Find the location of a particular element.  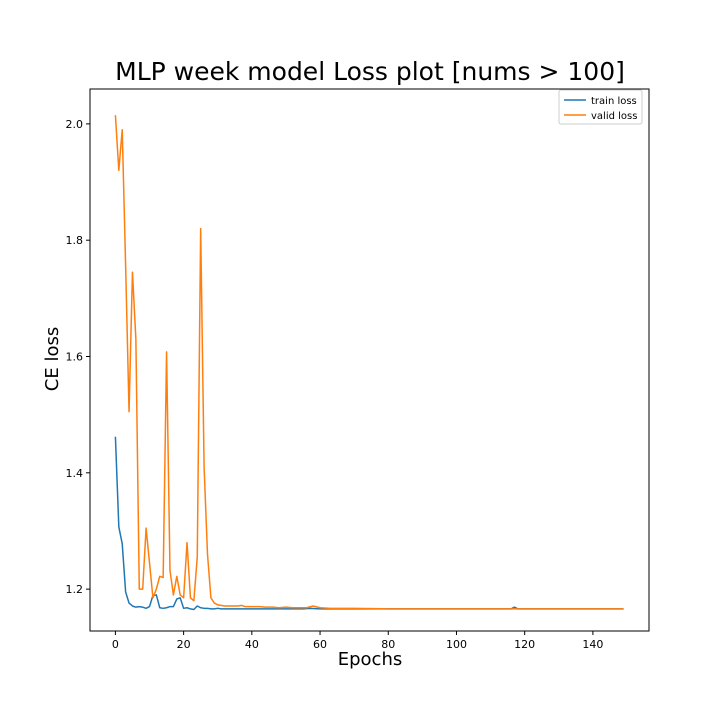

legend-label-train-loss: train loss is located at coordinates (614, 101).